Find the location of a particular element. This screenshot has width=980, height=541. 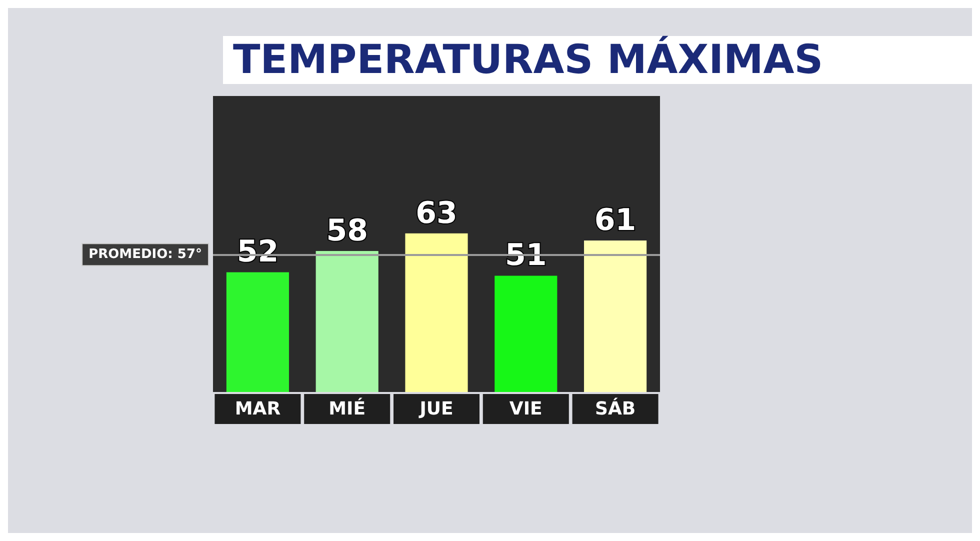

x-tick-label: SÁB is located at coordinates (615, 409).